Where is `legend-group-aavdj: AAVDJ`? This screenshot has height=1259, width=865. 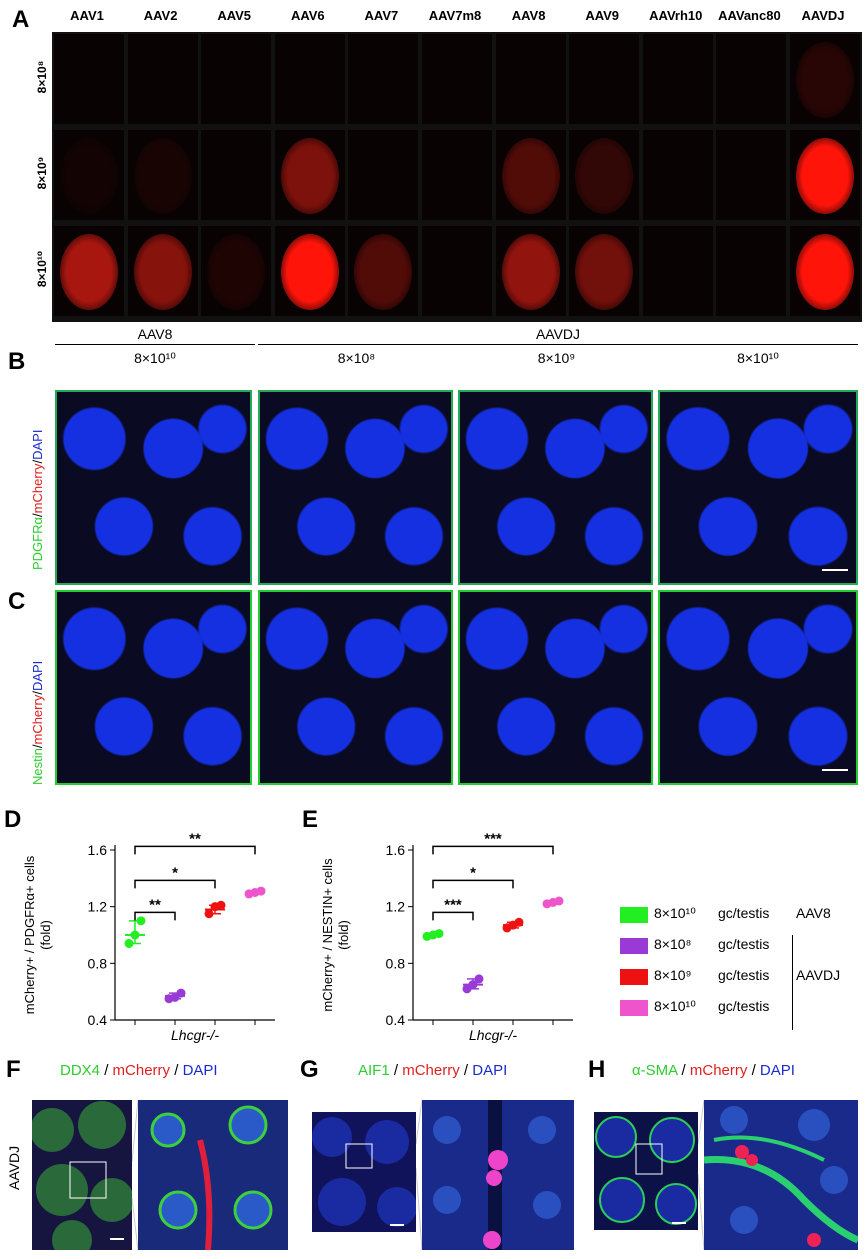
legend-group-aavdj: AAVDJ is located at coordinates (818, 975).